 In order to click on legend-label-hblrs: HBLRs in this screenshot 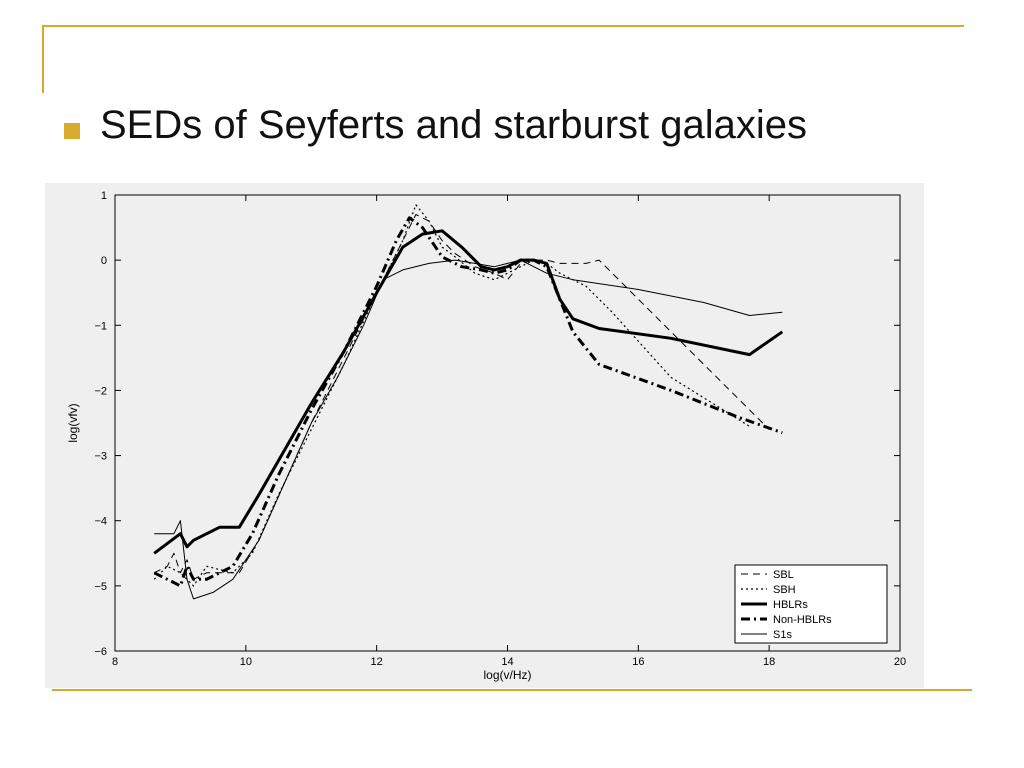, I will do `click(790, 605)`.